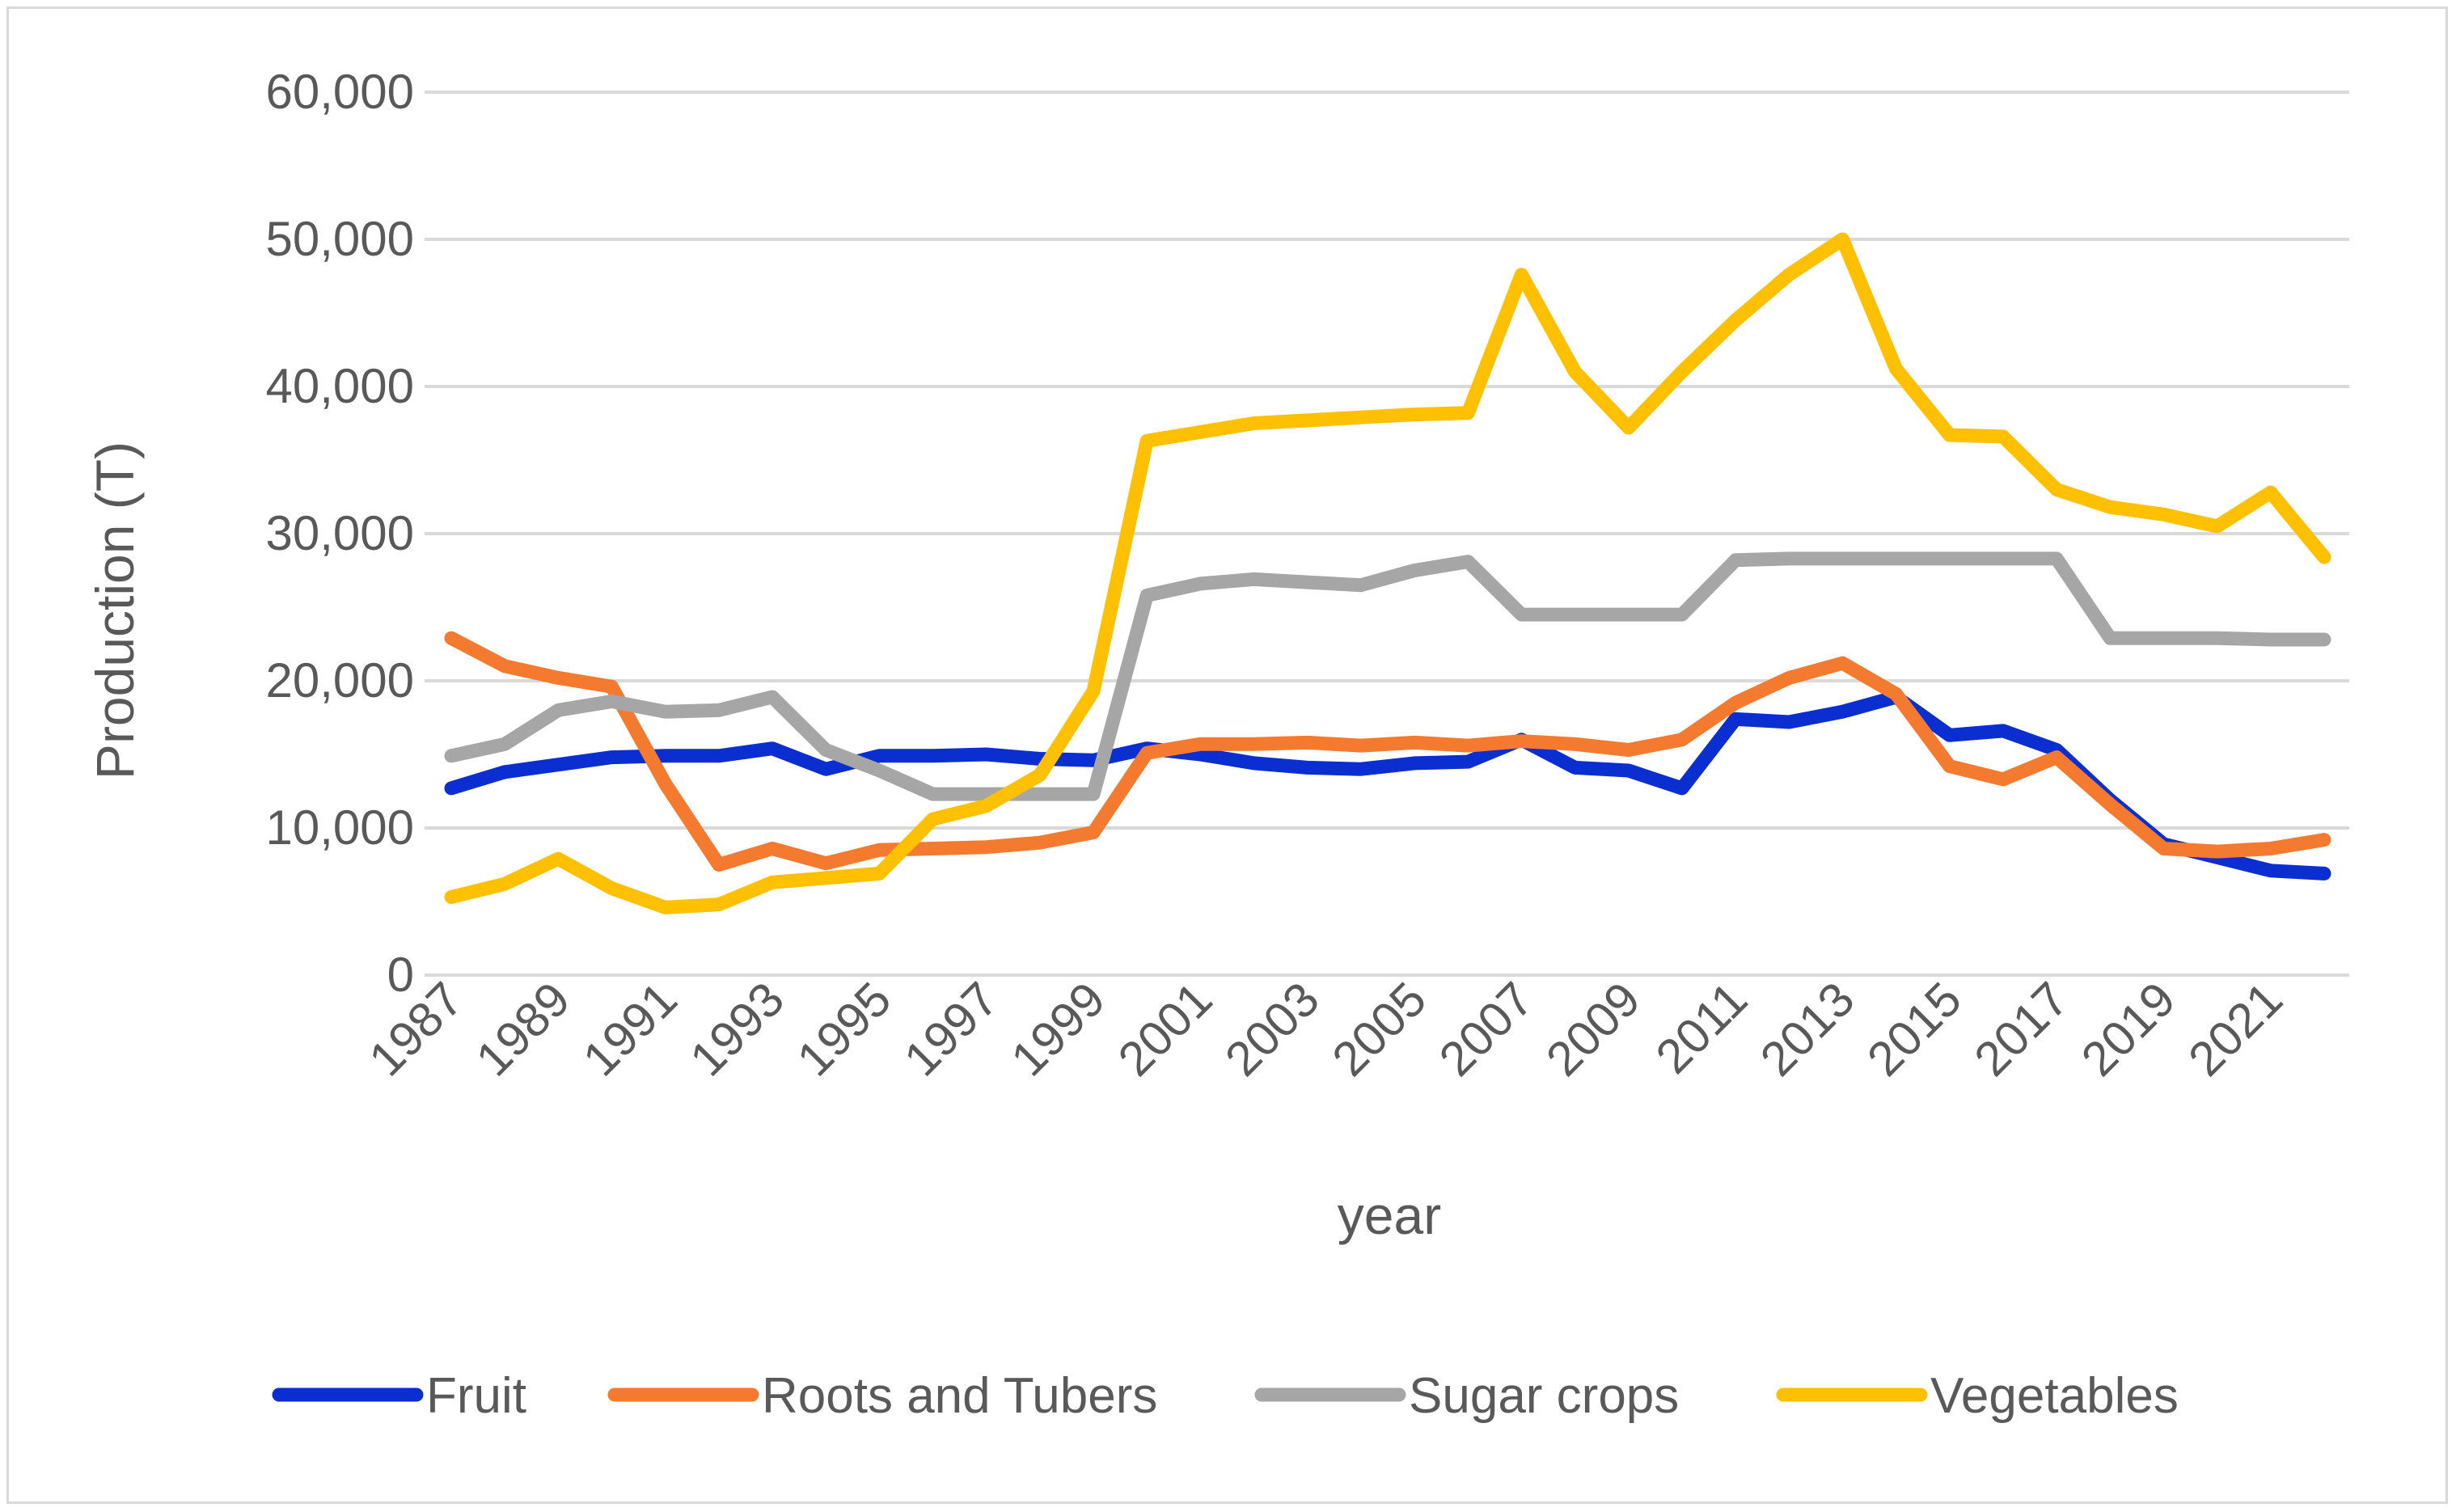  I want to click on x-tick-label: 1997, so click(951, 1029).